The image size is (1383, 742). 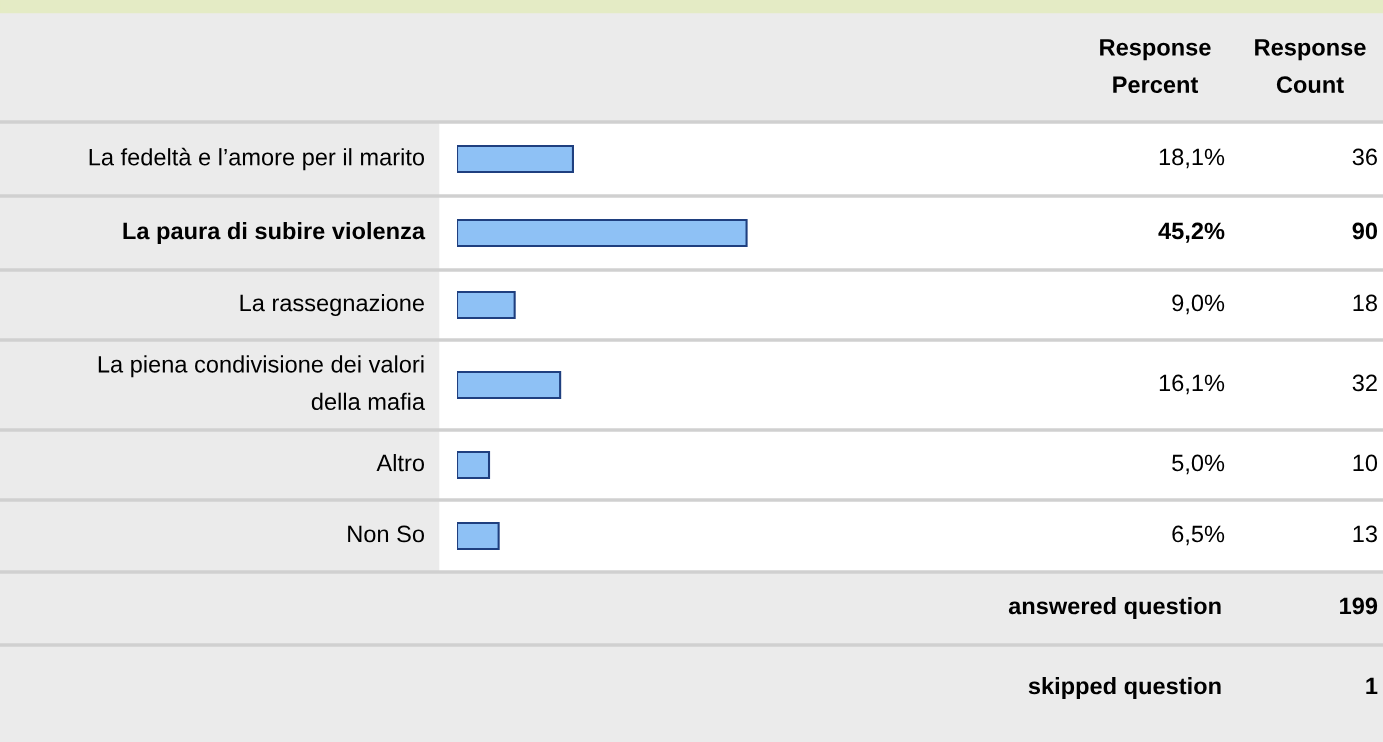 I want to click on text: 10, so click(x=1365, y=463).